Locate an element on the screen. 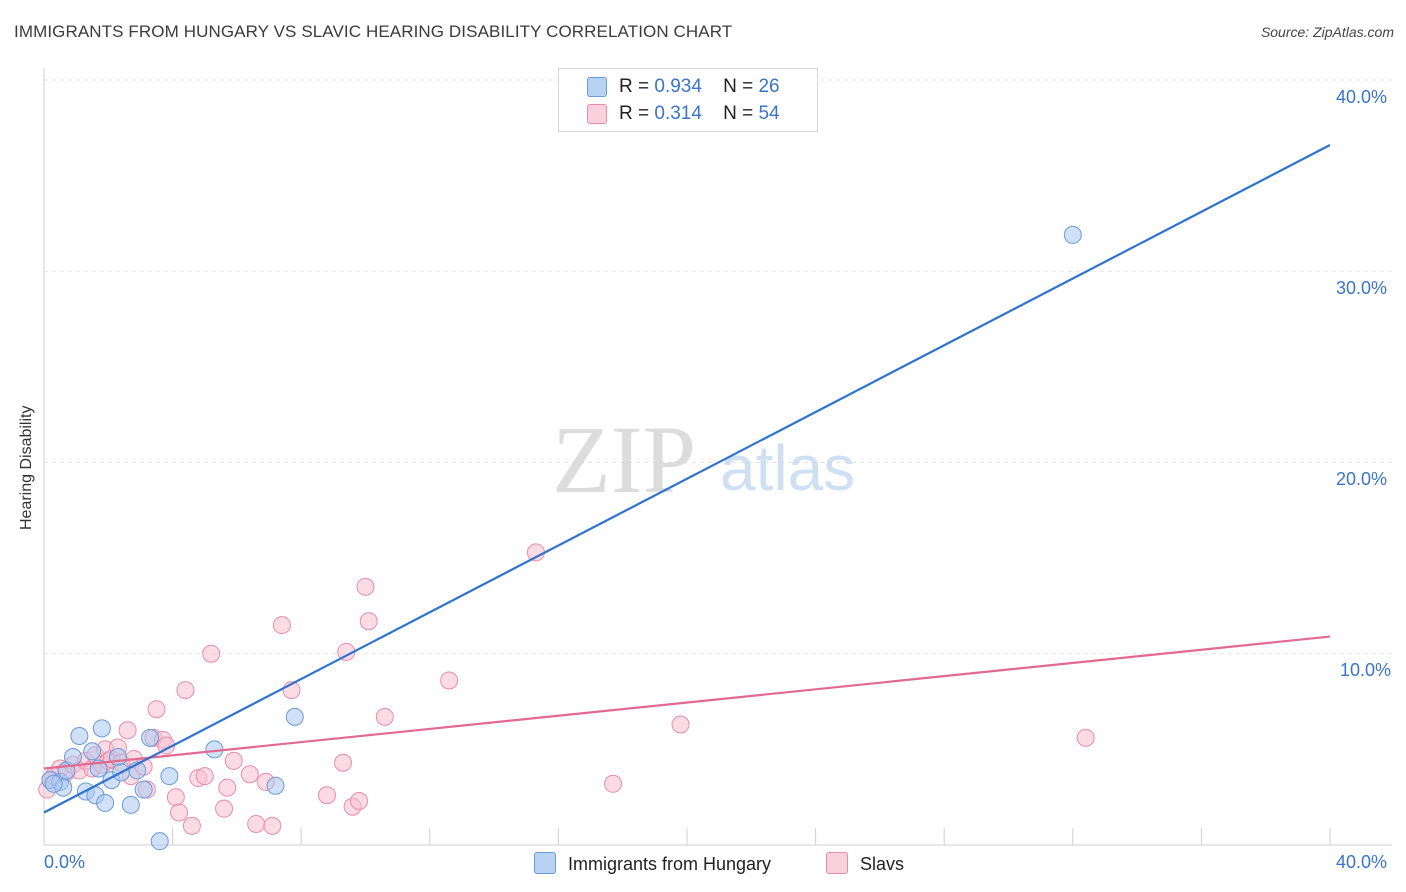  legend-r-value: 0.314 is located at coordinates (678, 113).